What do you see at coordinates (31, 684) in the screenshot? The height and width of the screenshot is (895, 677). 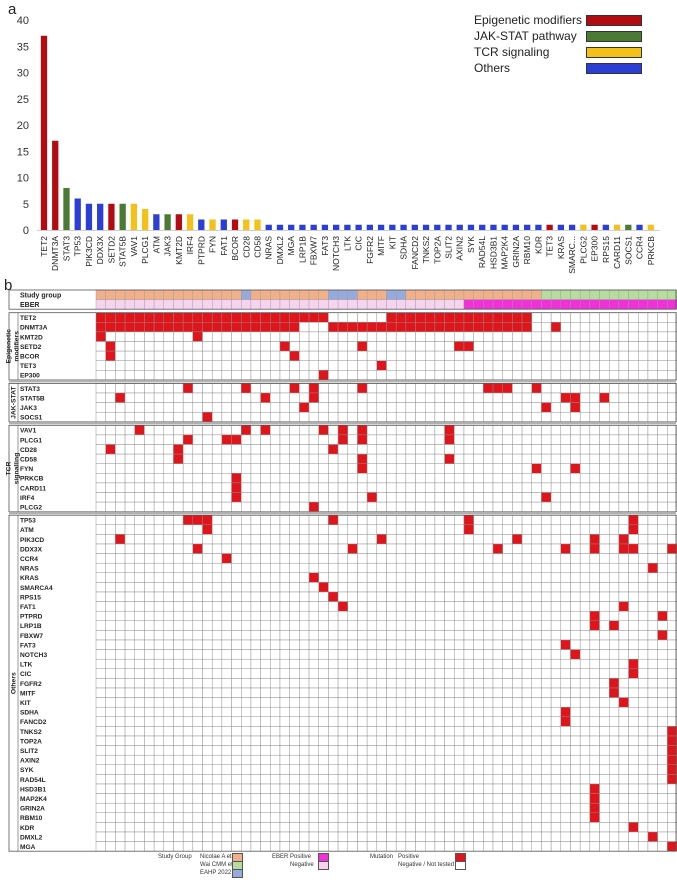 I see `gene-label: FGFR2` at bounding box center [31, 684].